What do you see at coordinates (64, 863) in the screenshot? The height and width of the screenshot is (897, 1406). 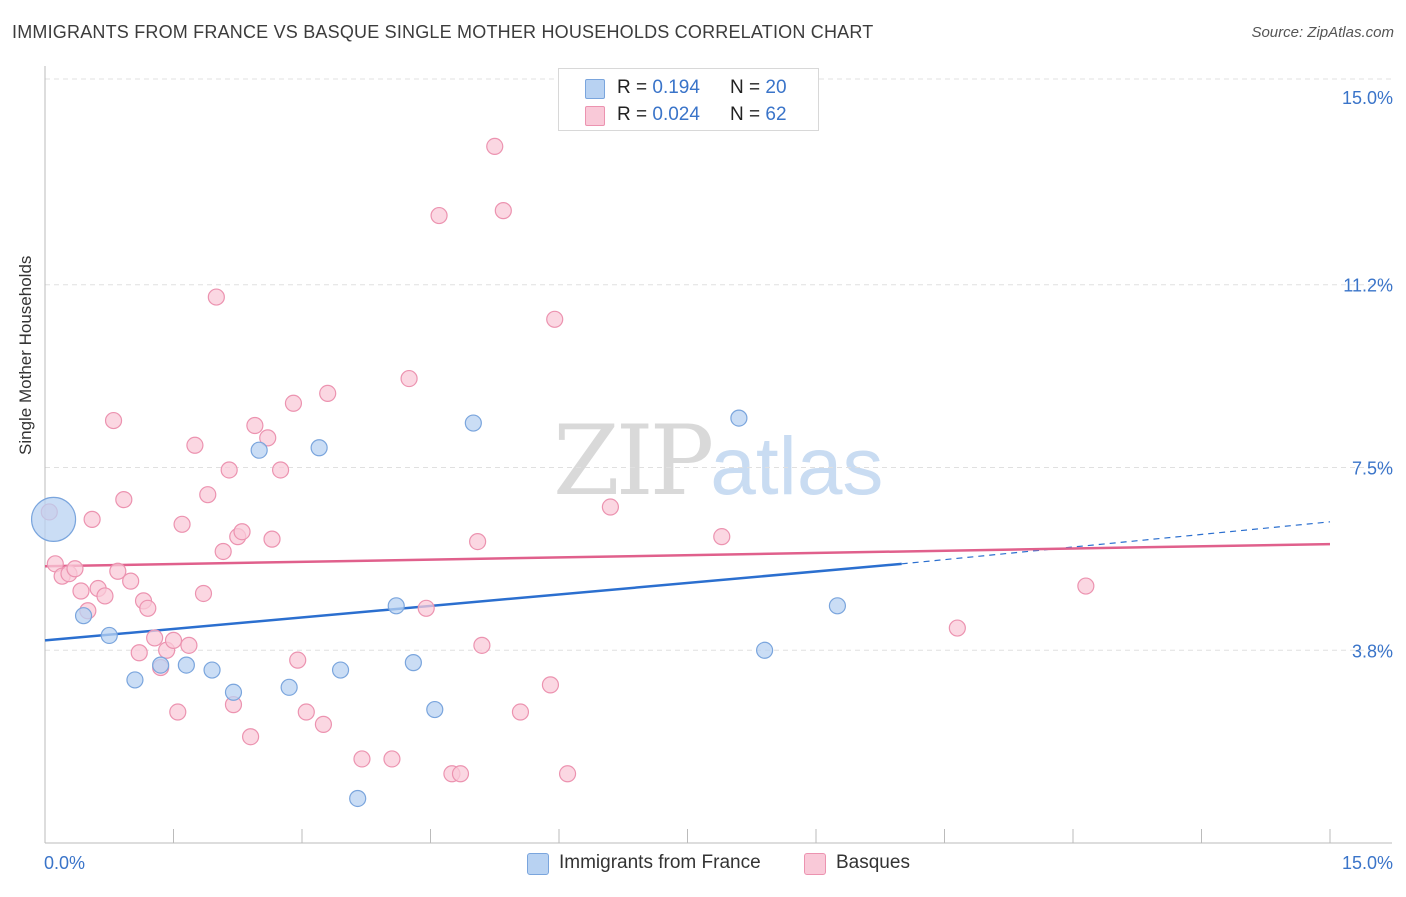 I see `x-tick-label: 0.0%` at bounding box center [64, 863].